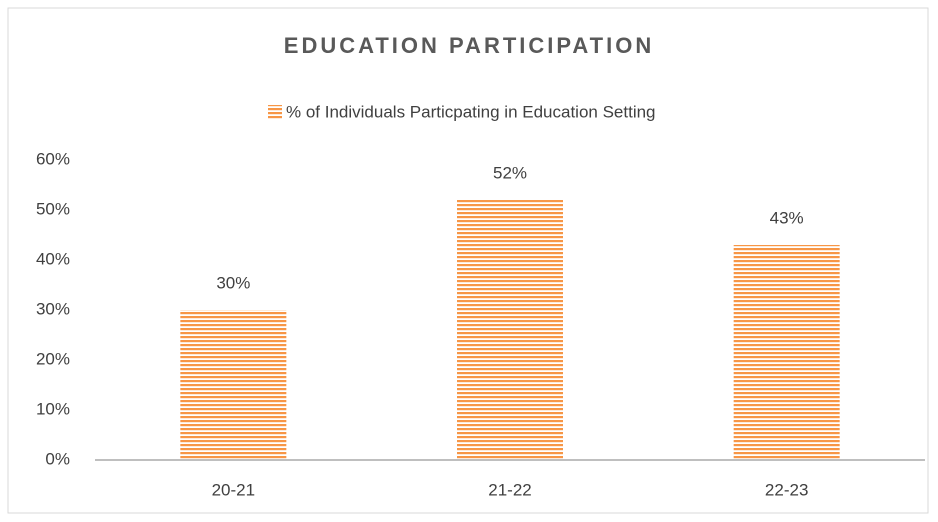  Describe the element at coordinates (509, 489) in the screenshot. I see `x-tick-label: 21-22` at that location.